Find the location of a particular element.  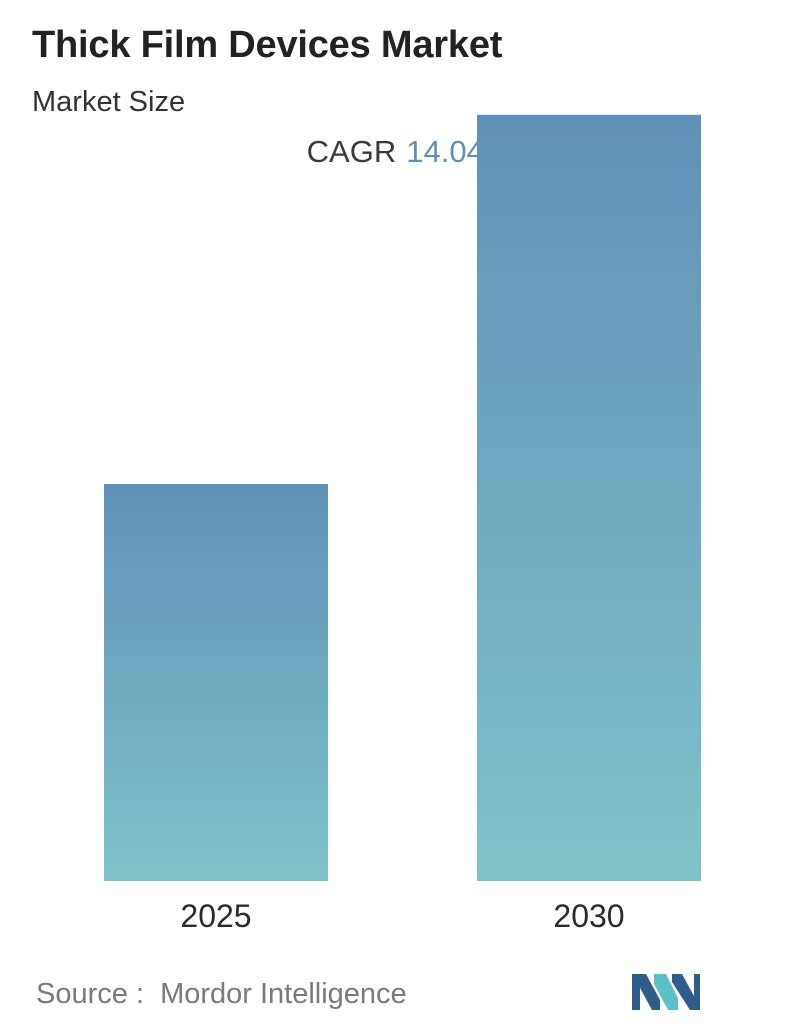

bar-2025 is located at coordinates (216, 682).